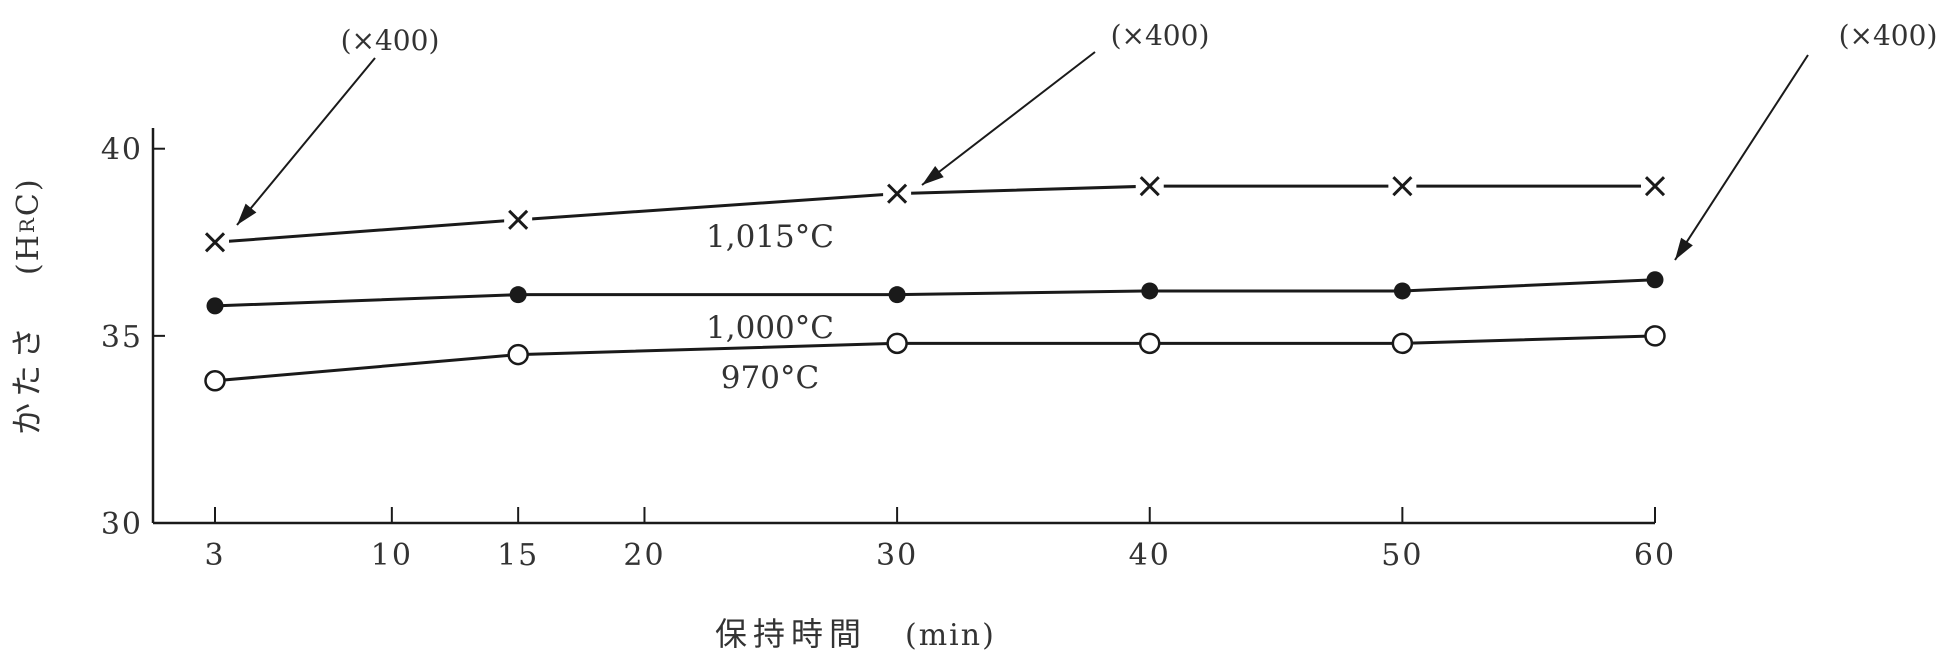  I want to click on y-axis-unit-sub: R, so click(27, 224).